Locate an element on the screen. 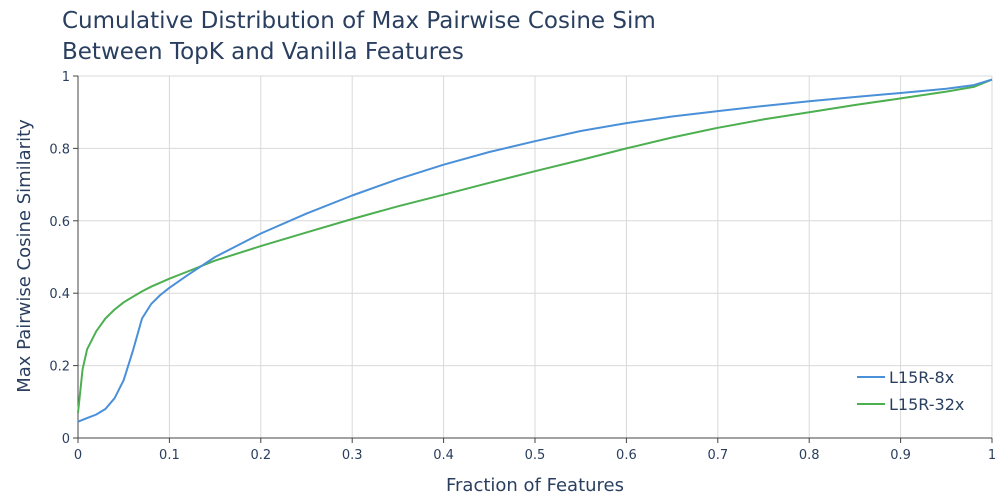 This screenshot has height=494, width=998. y-tick-label: 1 is located at coordinates (66, 77).